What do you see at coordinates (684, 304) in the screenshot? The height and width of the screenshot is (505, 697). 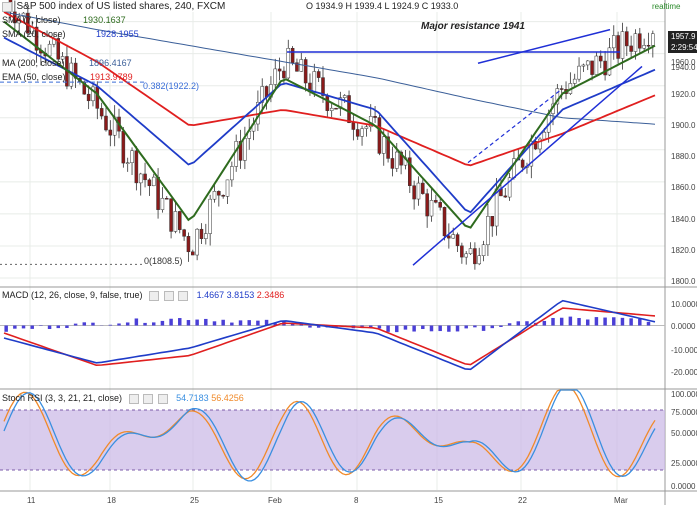 I see `macd-tick: 10.0000` at bounding box center [684, 304].